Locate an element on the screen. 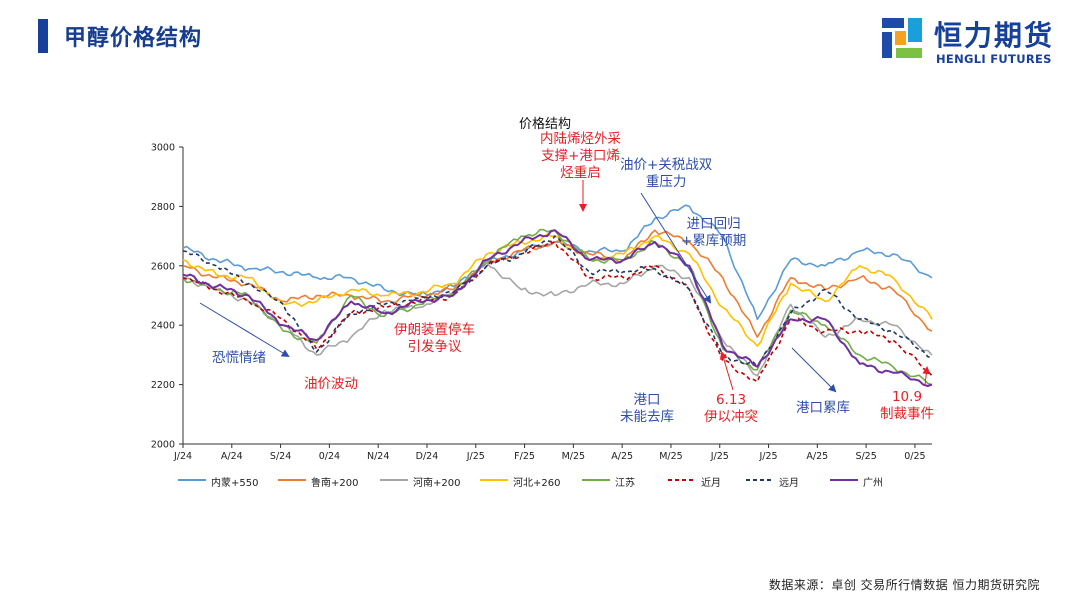 This screenshot has width=1080, height=608. legend-label: 广州 is located at coordinates (873, 483).